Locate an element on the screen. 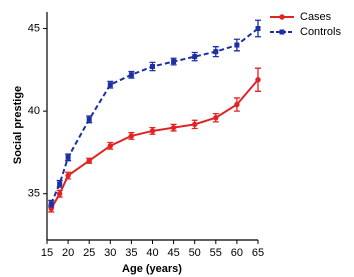 The width and height of the screenshot is (354, 277). x-tick-label: 60 is located at coordinates (237, 253).